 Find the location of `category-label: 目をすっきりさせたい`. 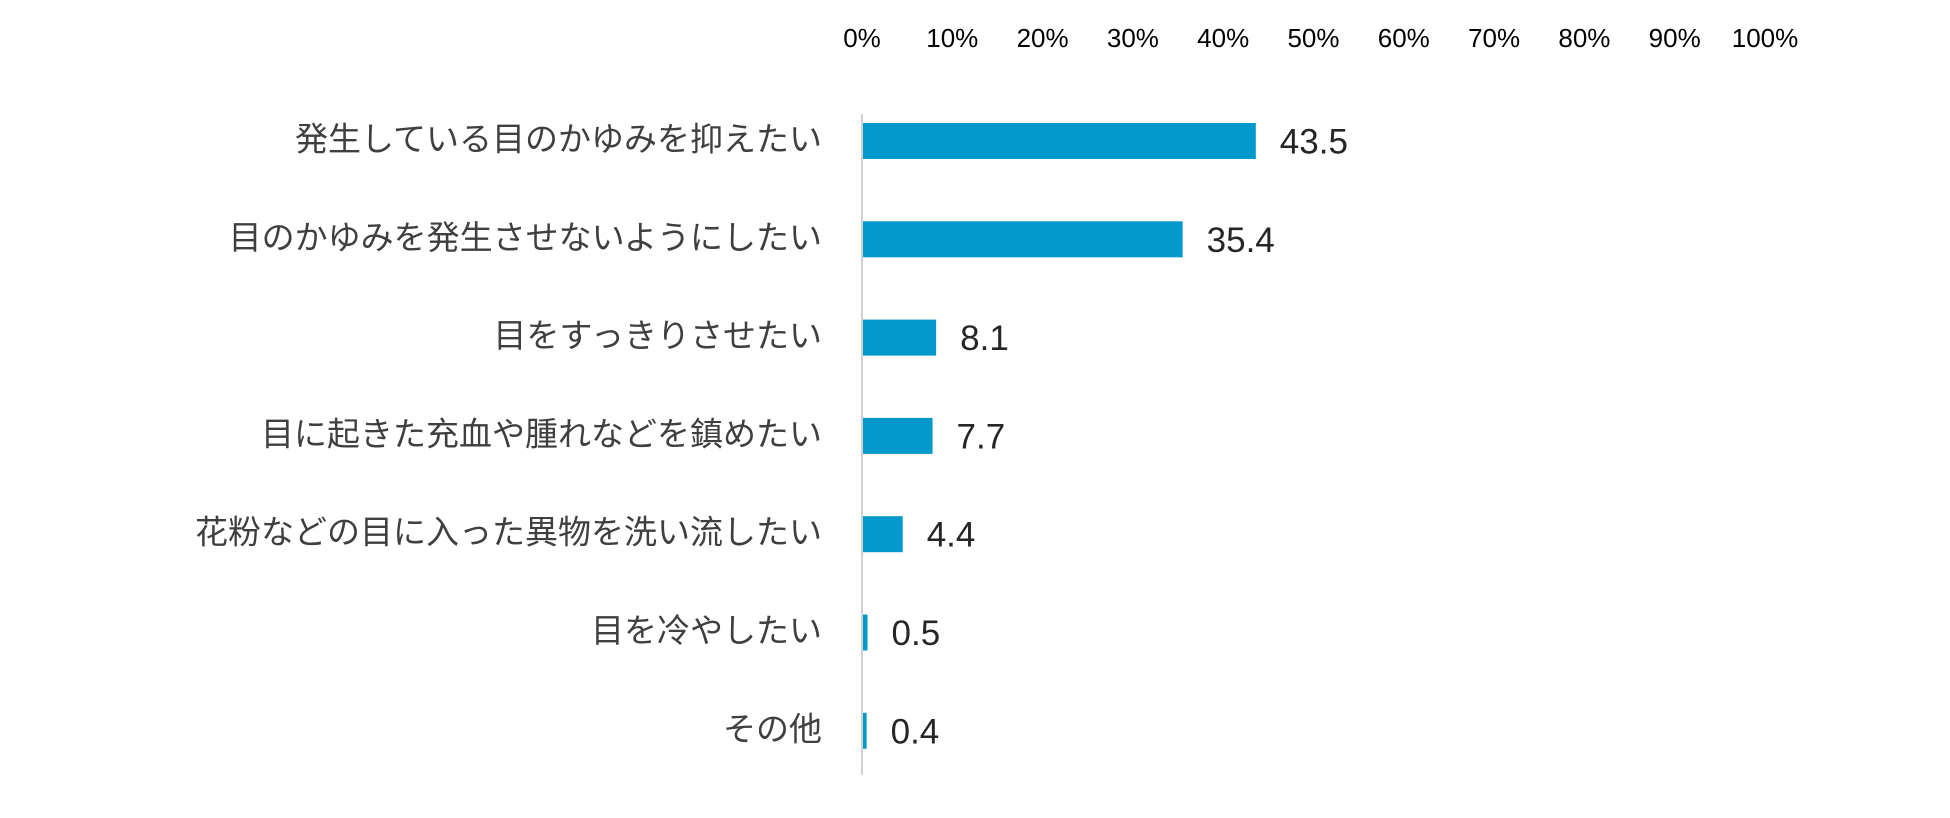

category-label: 目をすっきりさせたい is located at coordinates (657, 335).